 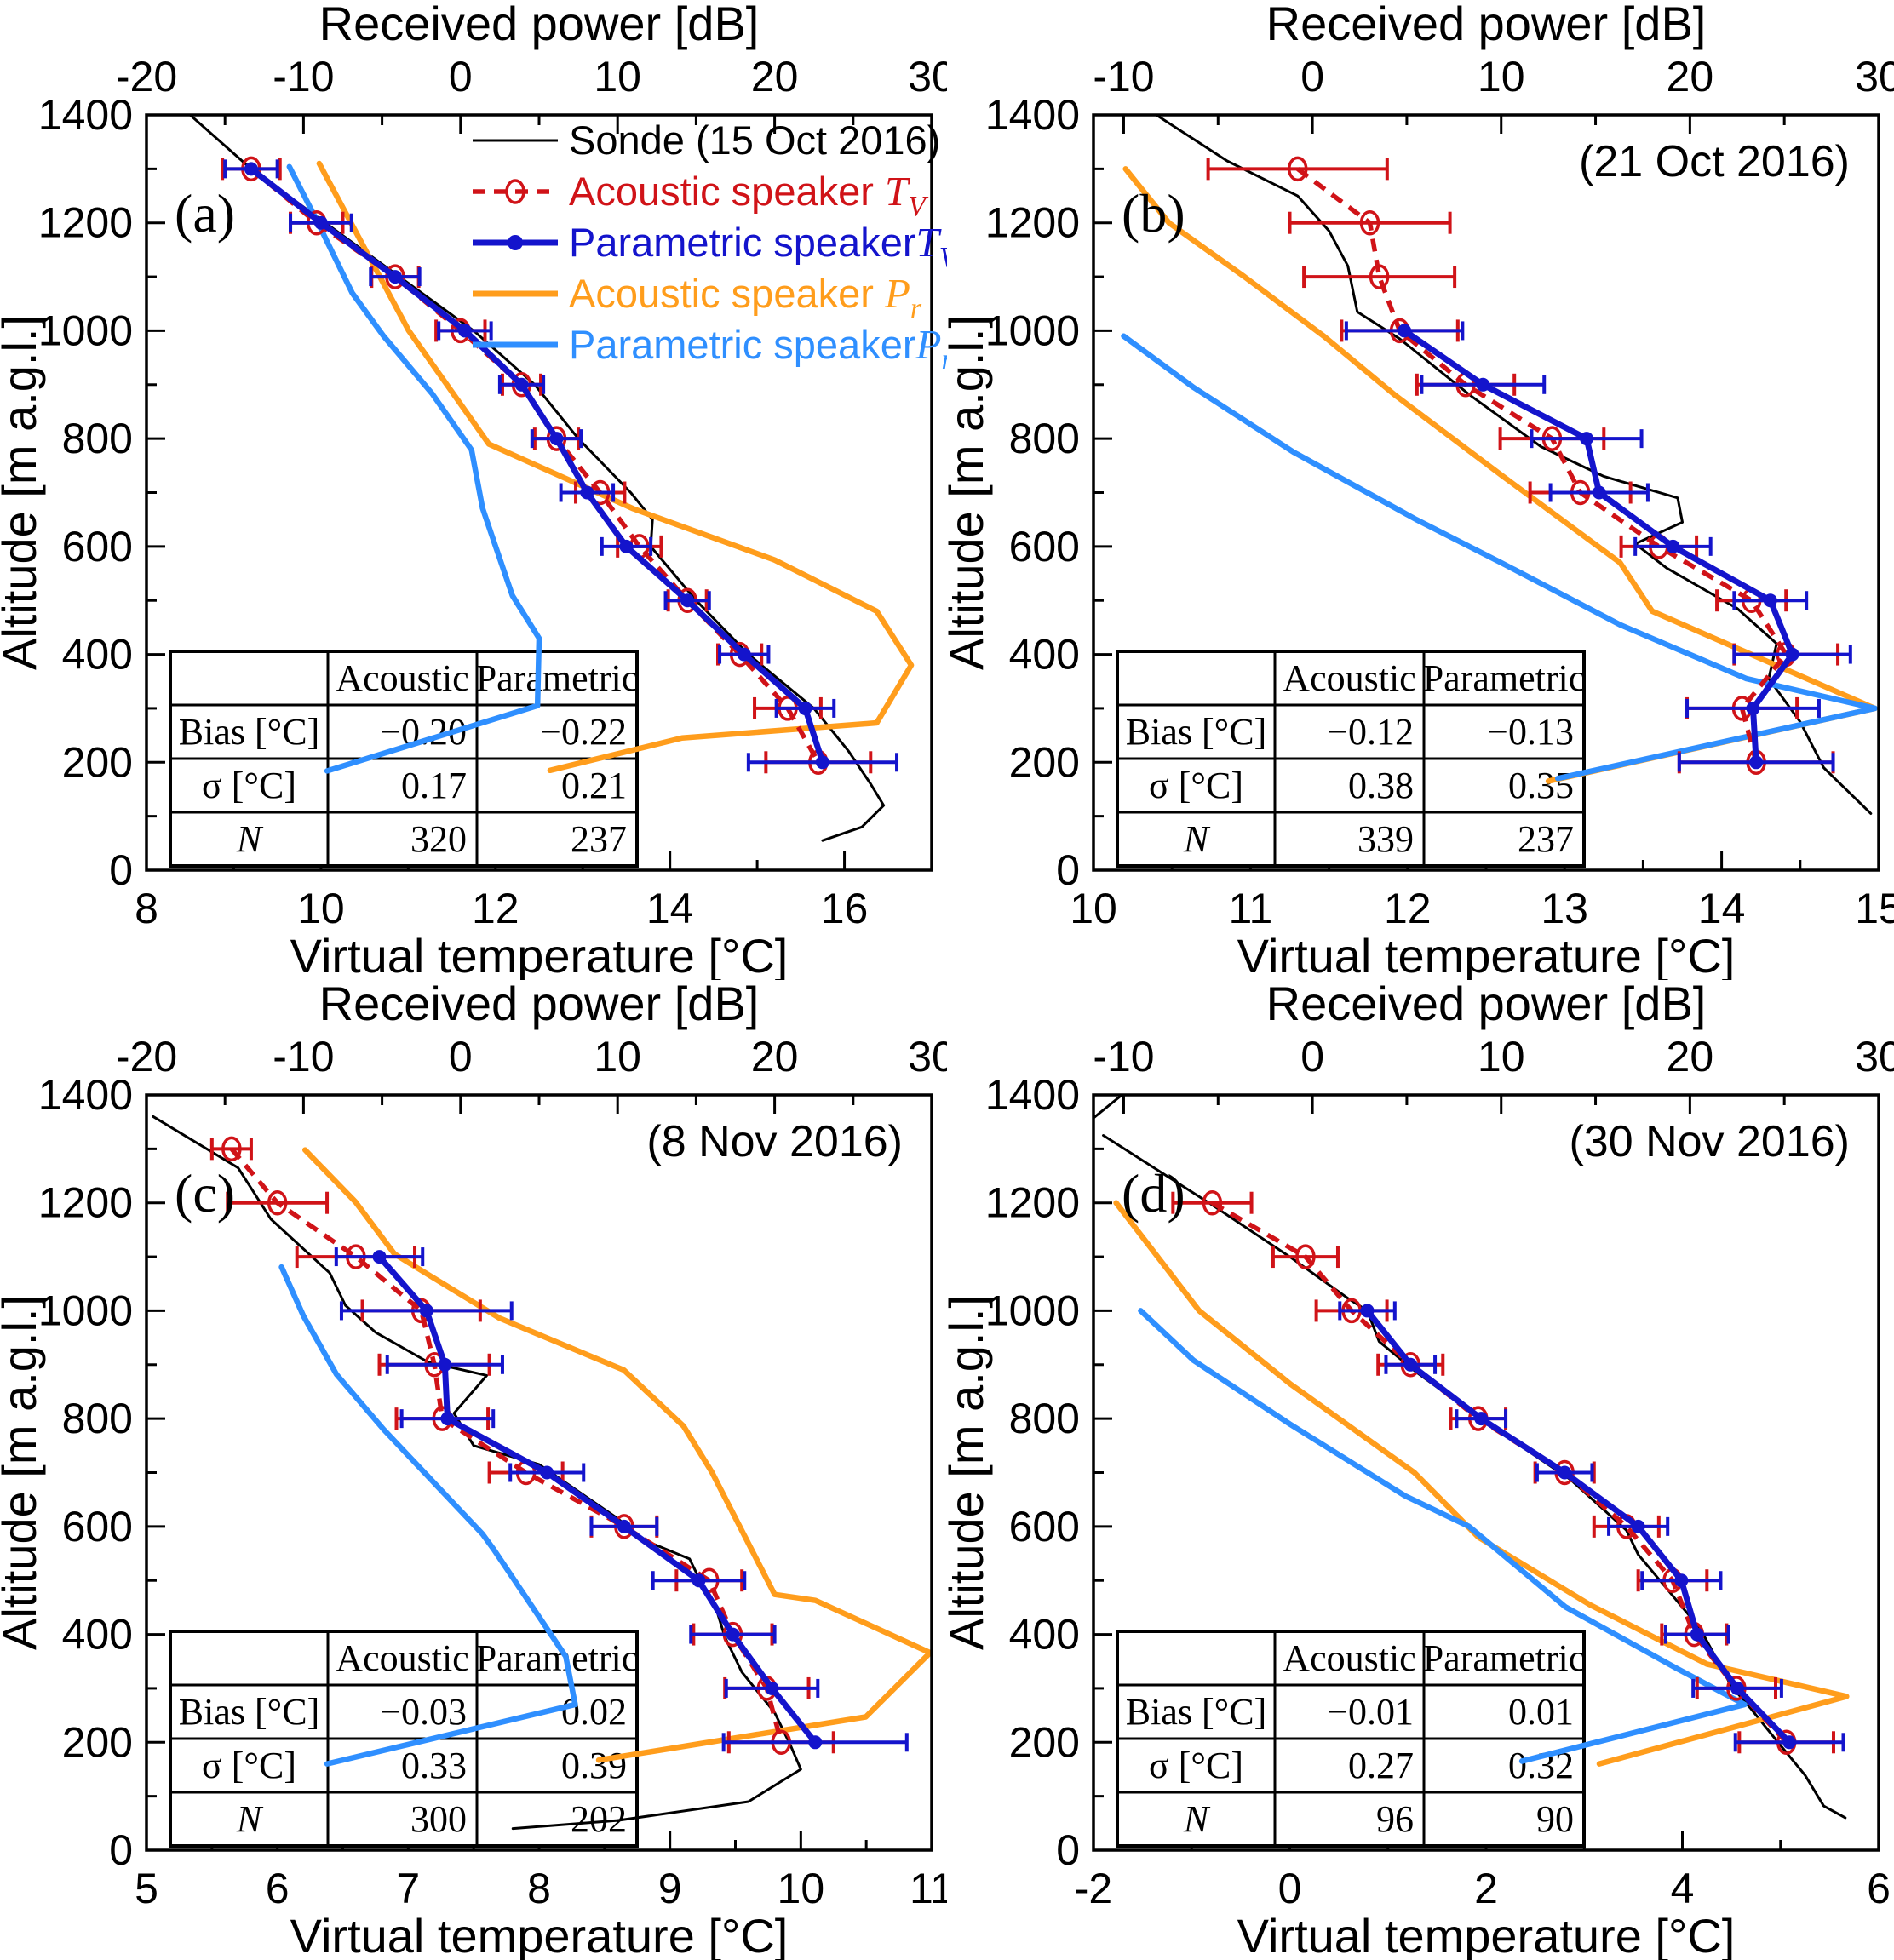 I want to click on svg-text: (b), so click(x=1153, y=213).